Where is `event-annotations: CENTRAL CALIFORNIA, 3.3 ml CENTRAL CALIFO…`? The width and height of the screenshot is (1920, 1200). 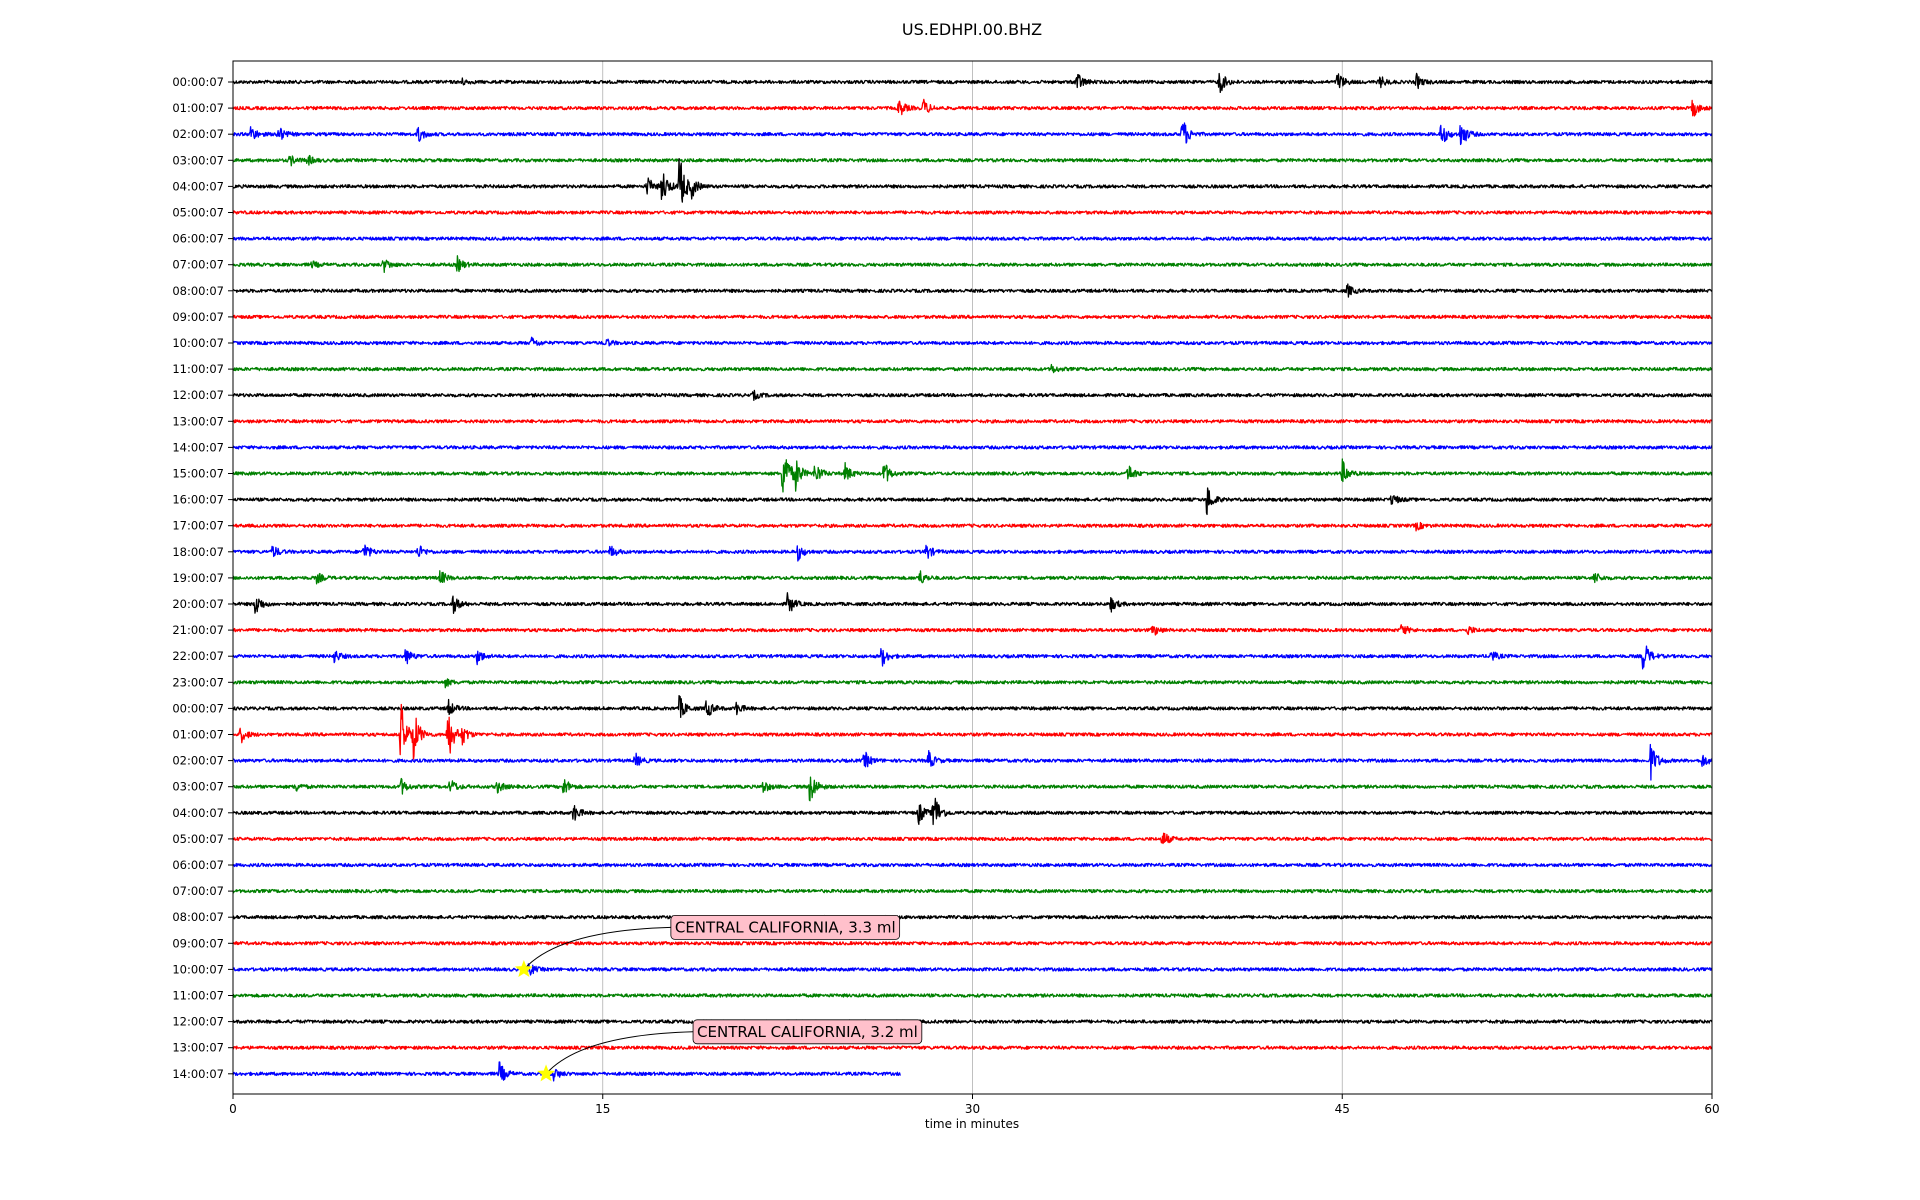 event-annotations: CENTRAL CALIFORNIA, 3.3 ml CENTRAL CALIFO… is located at coordinates (718, 998).